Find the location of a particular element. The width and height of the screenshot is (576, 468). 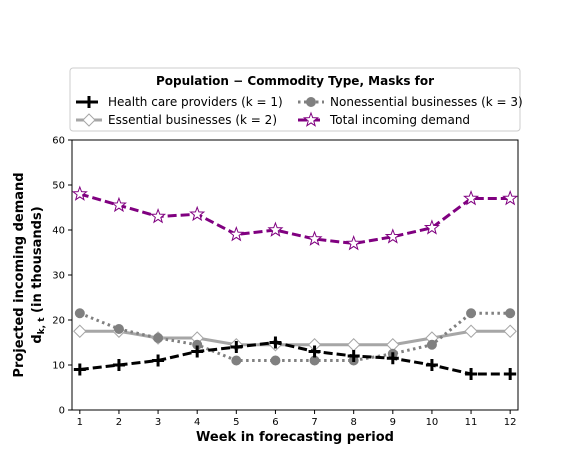

x-tick-label-10: 10 is located at coordinates (432, 422).